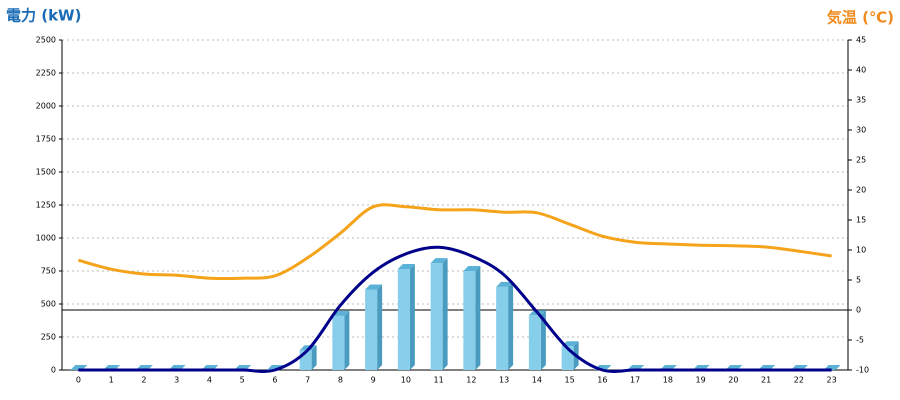 The width and height of the screenshot is (900, 400). What do you see at coordinates (570, 380) in the screenshot?
I see `x-tick-label: 15` at bounding box center [570, 380].